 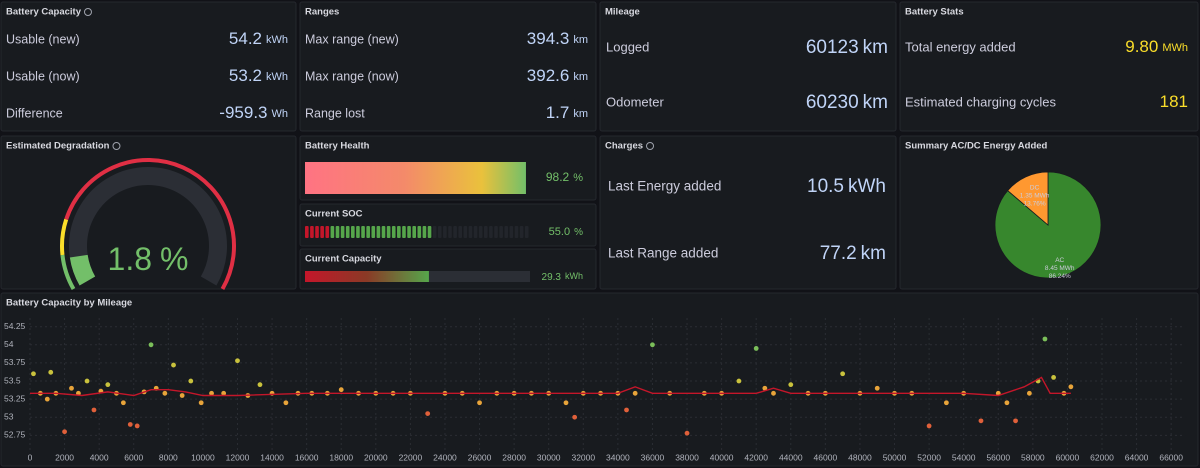 What do you see at coordinates (343, 259) in the screenshot?
I see `panel-title: Current Capacity` at bounding box center [343, 259].